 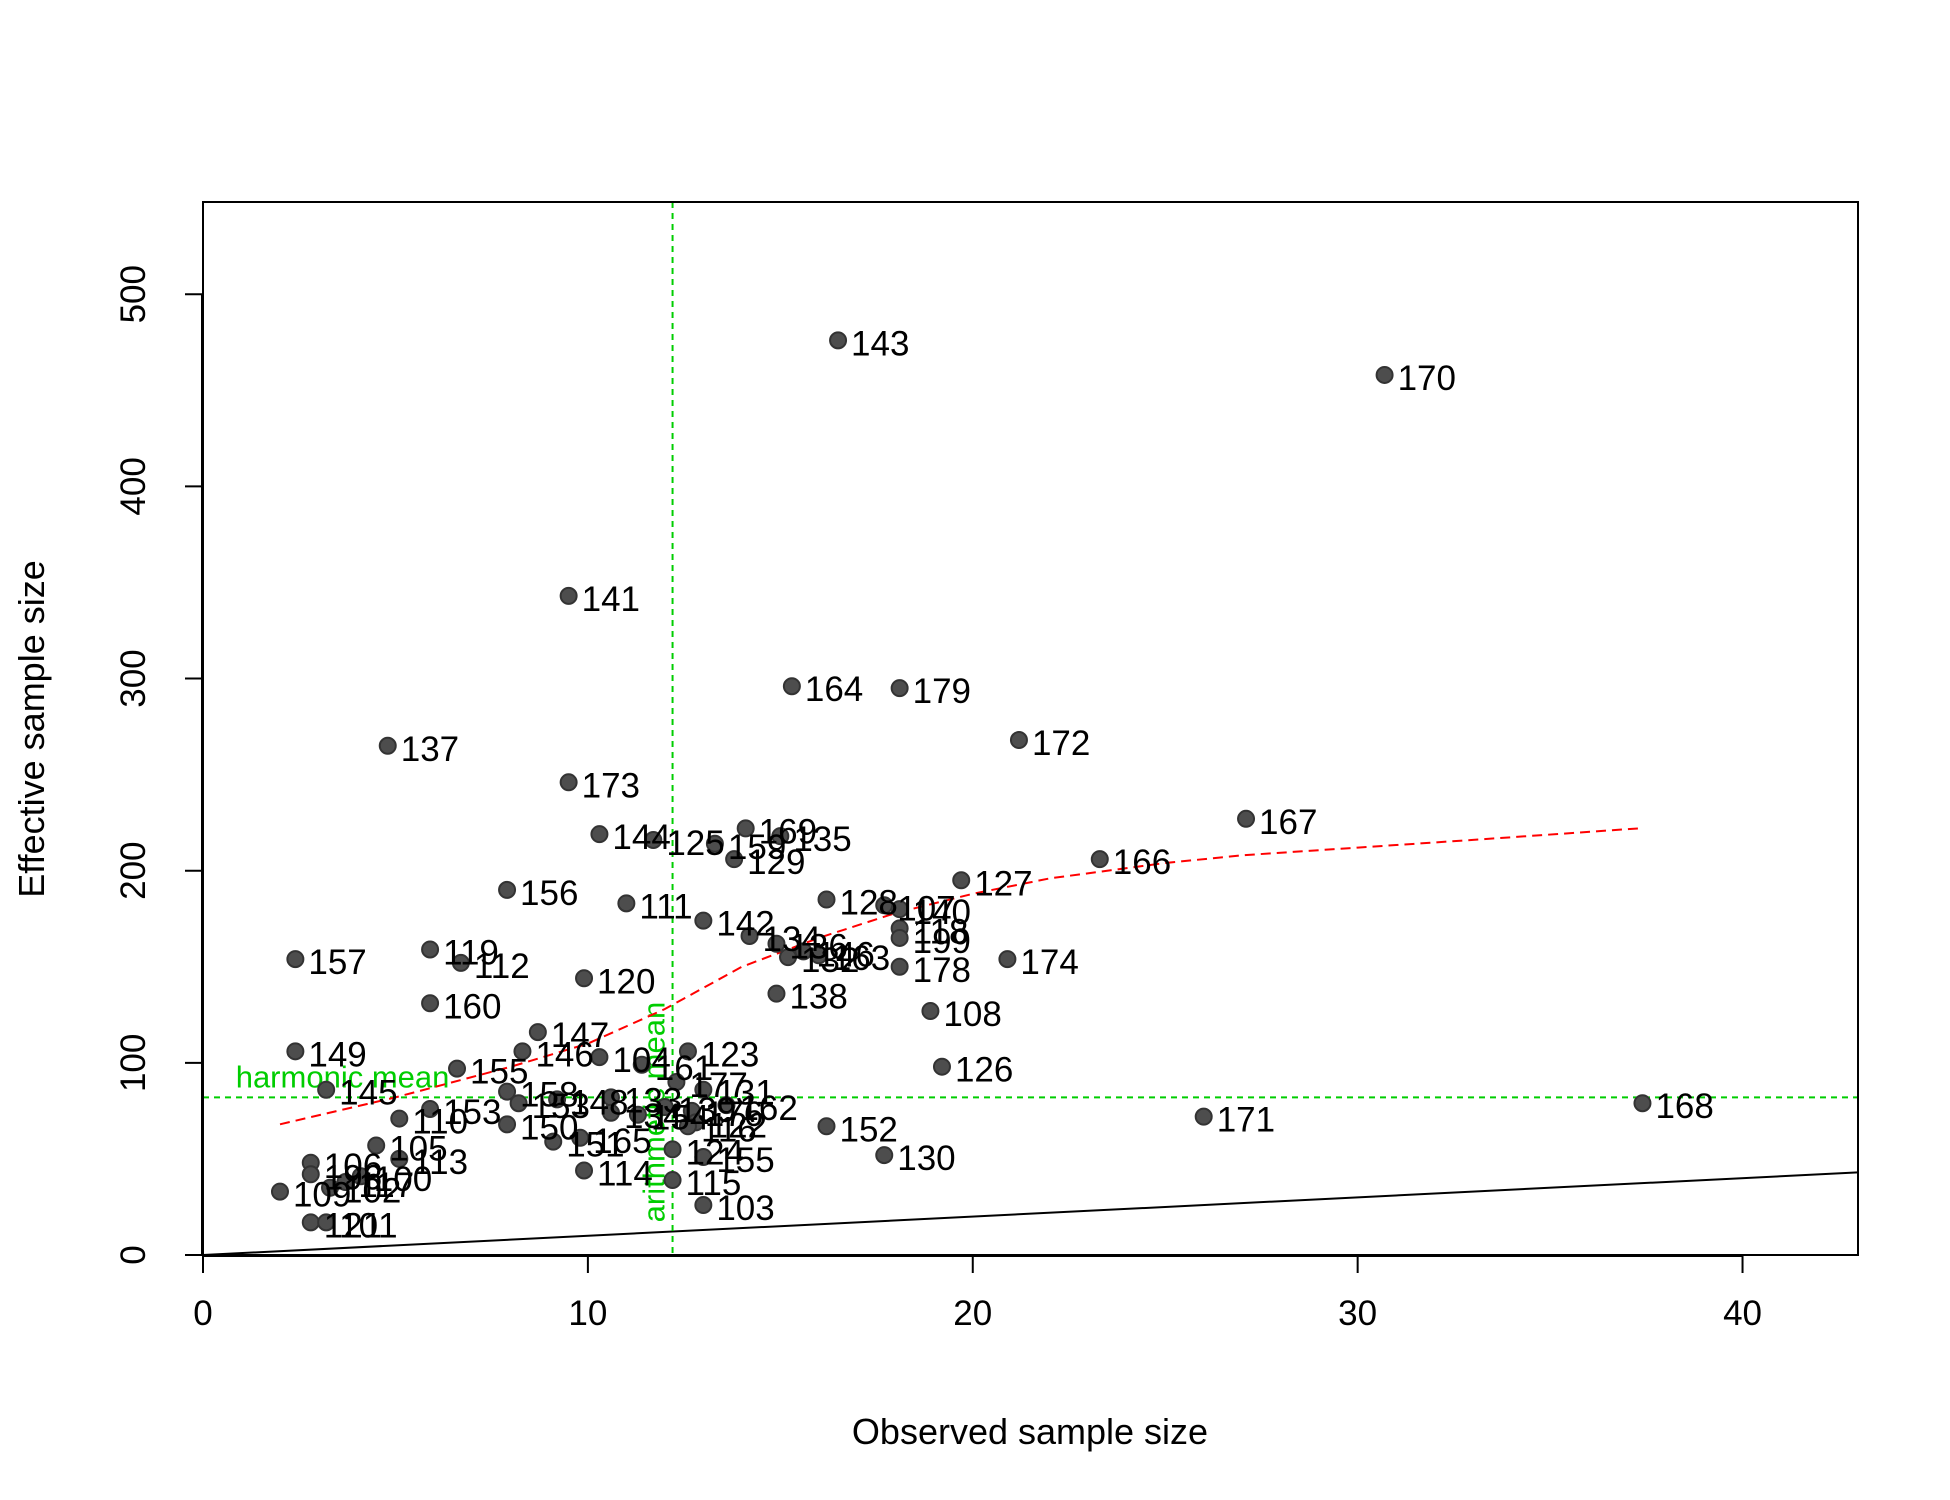 What do you see at coordinates (499, 1072) in the screenshot?
I see `data-point-label: 155` at bounding box center [499, 1072].